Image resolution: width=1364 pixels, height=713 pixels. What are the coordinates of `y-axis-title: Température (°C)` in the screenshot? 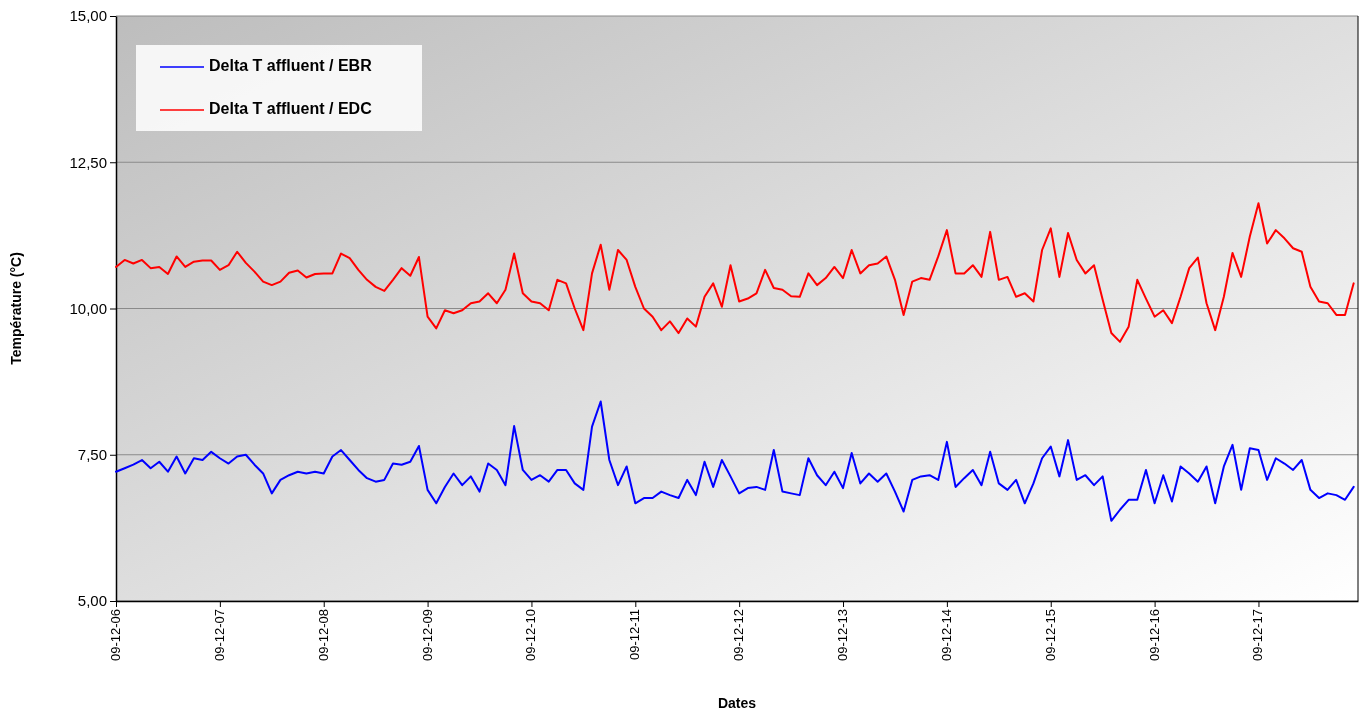 It's located at (16, 308).